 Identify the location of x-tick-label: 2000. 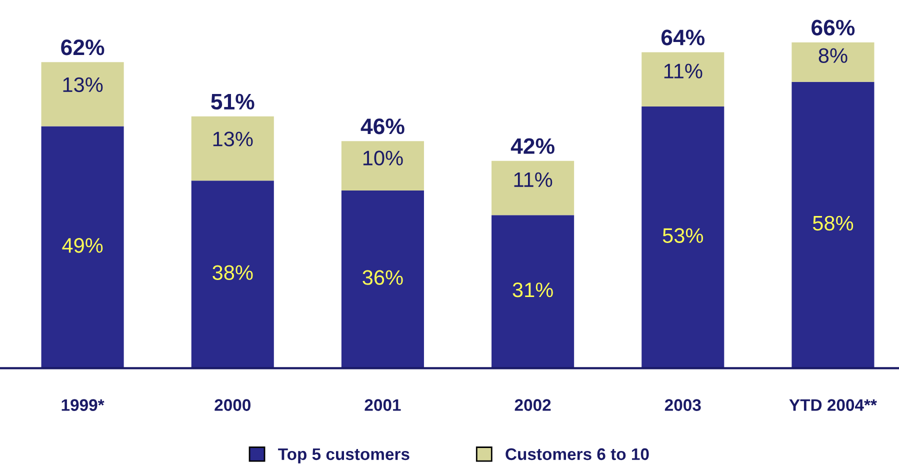
(232, 405).